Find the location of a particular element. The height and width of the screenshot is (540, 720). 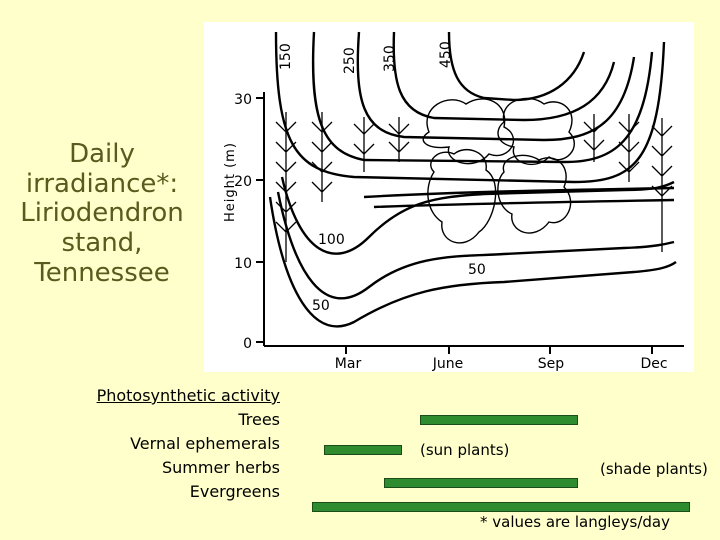

bar-trees is located at coordinates (499, 420).